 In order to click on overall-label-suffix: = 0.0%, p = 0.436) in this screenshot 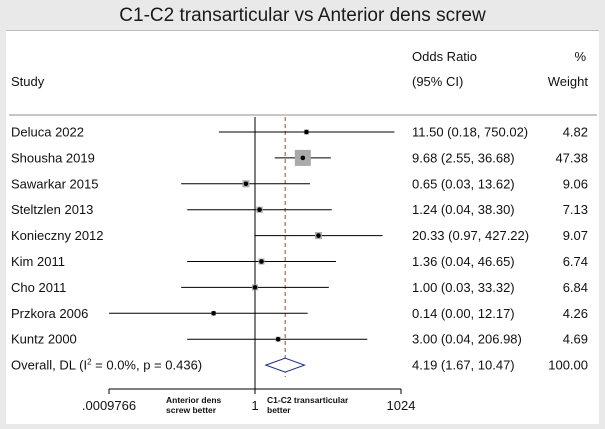, I will do `click(147, 365)`.